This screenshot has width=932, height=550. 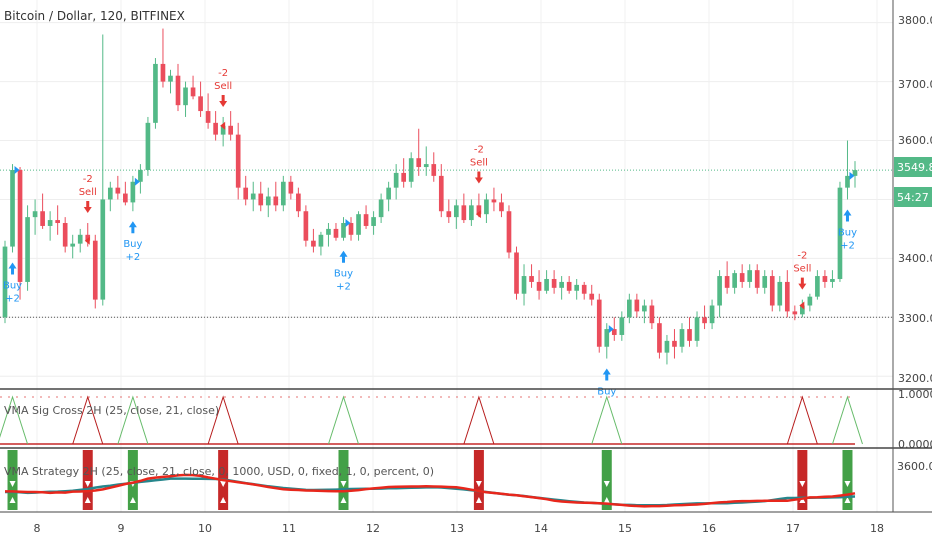 I want to click on strategy-pane, so click(x=430, y=480).